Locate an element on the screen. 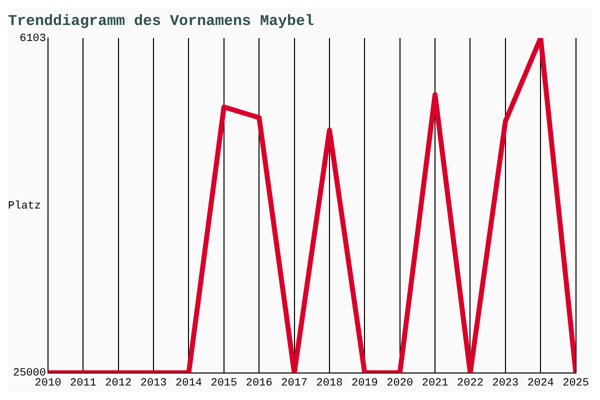  x-tick-label: 2011 is located at coordinates (83, 383).